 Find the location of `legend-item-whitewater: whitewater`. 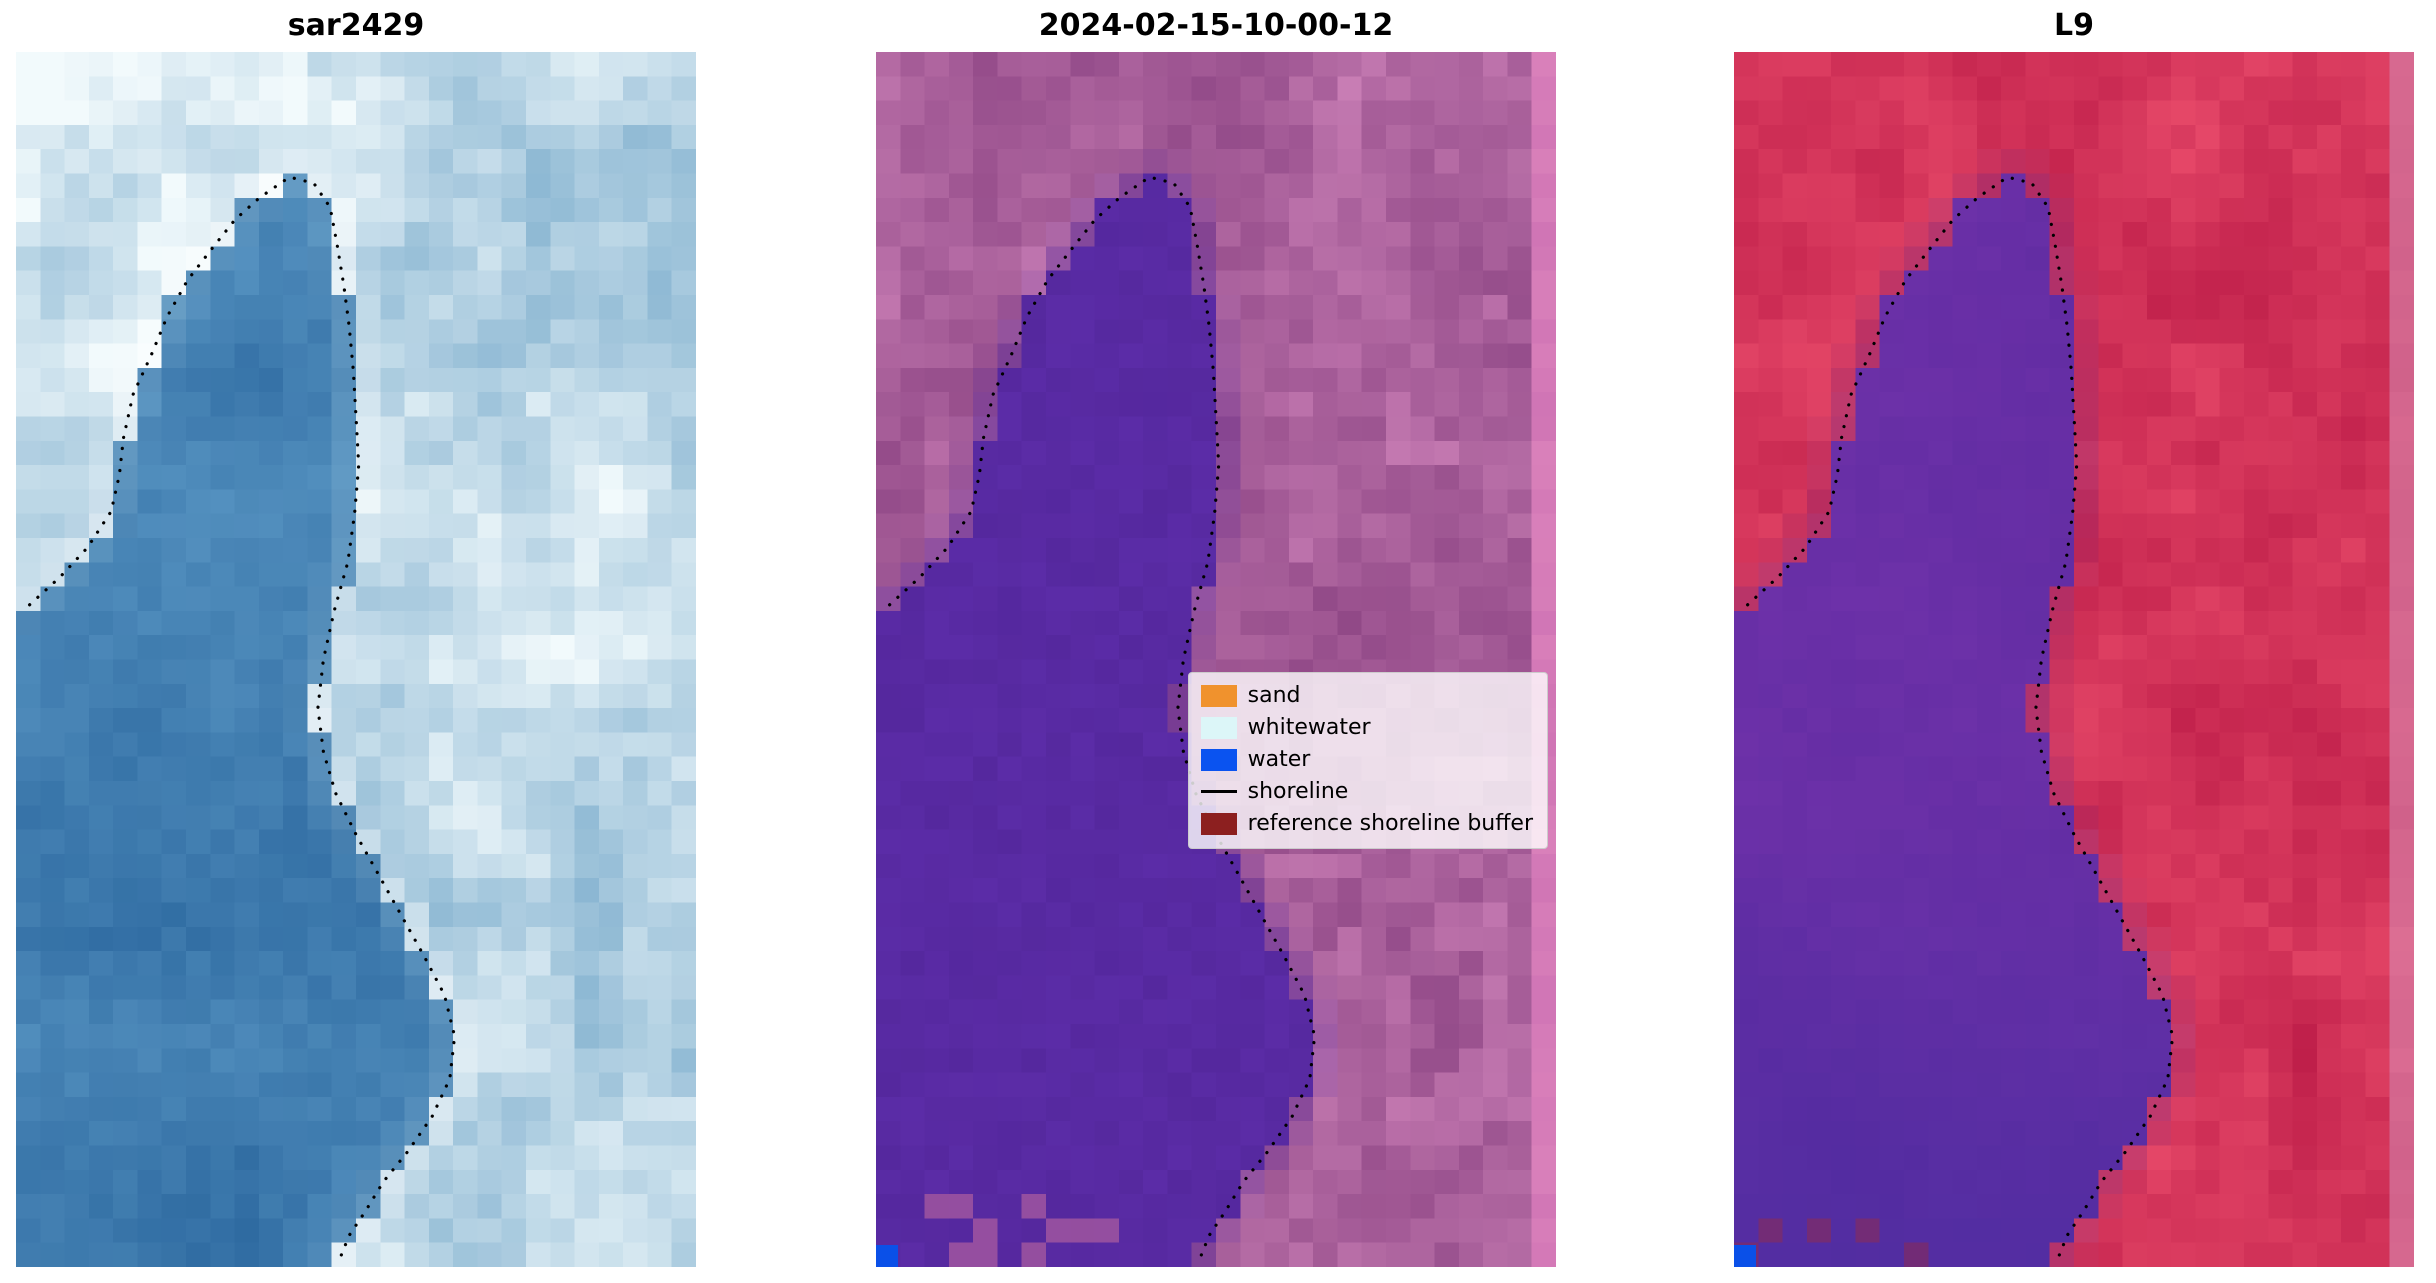

legend-item-whitewater: whitewater is located at coordinates (1366, 727).